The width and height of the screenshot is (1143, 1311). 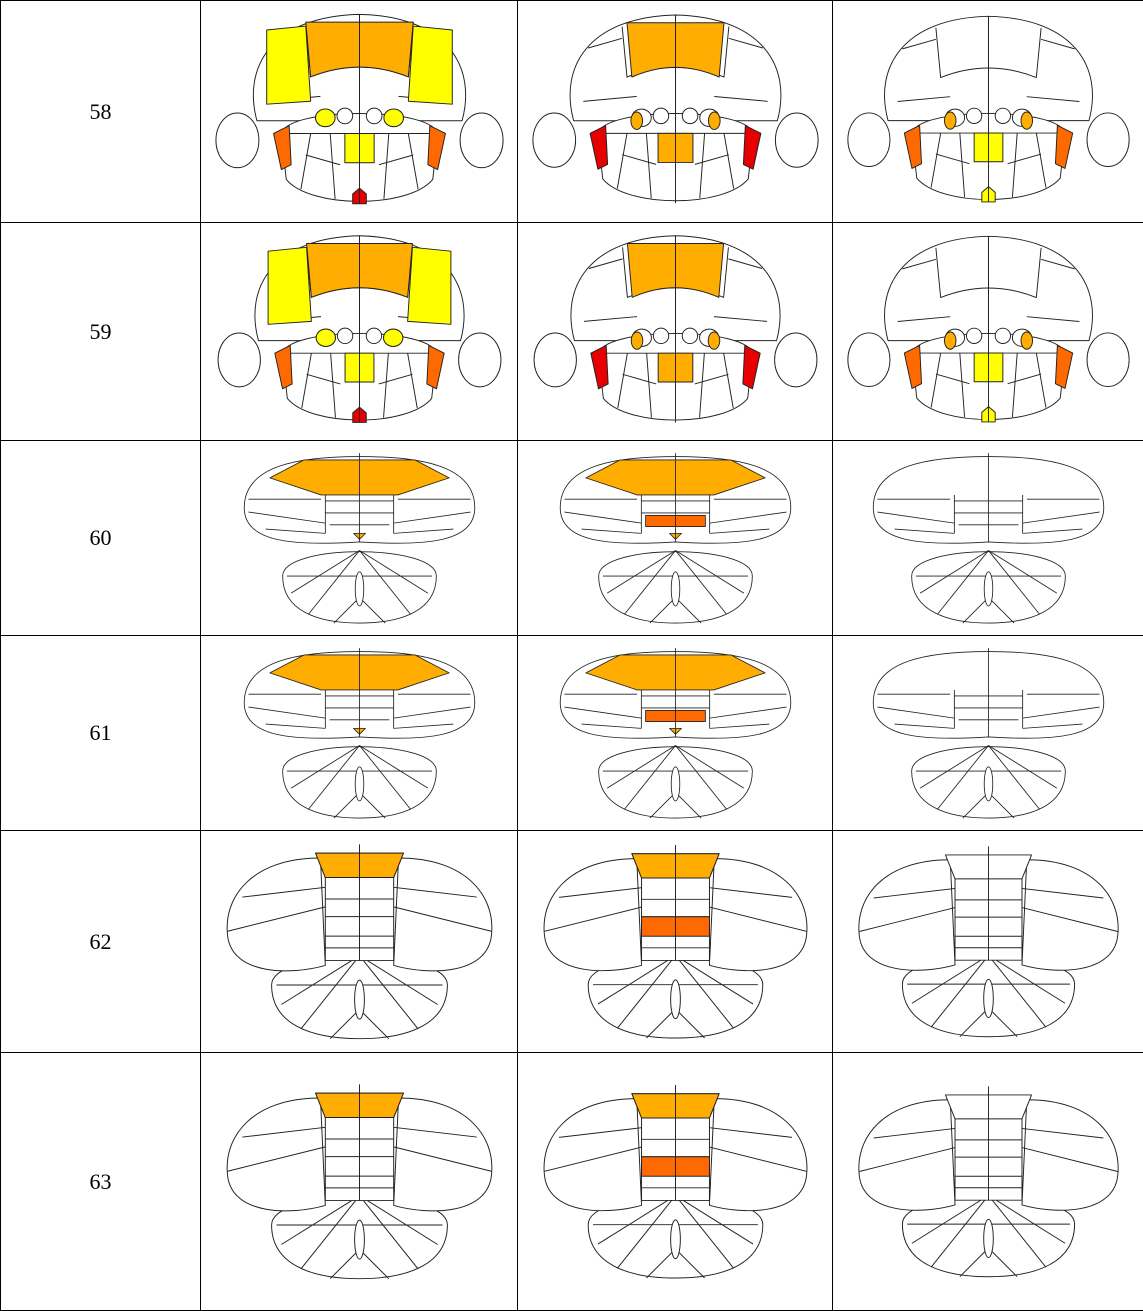 What do you see at coordinates (101, 332) in the screenshot?
I see `row-label: 59` at bounding box center [101, 332].